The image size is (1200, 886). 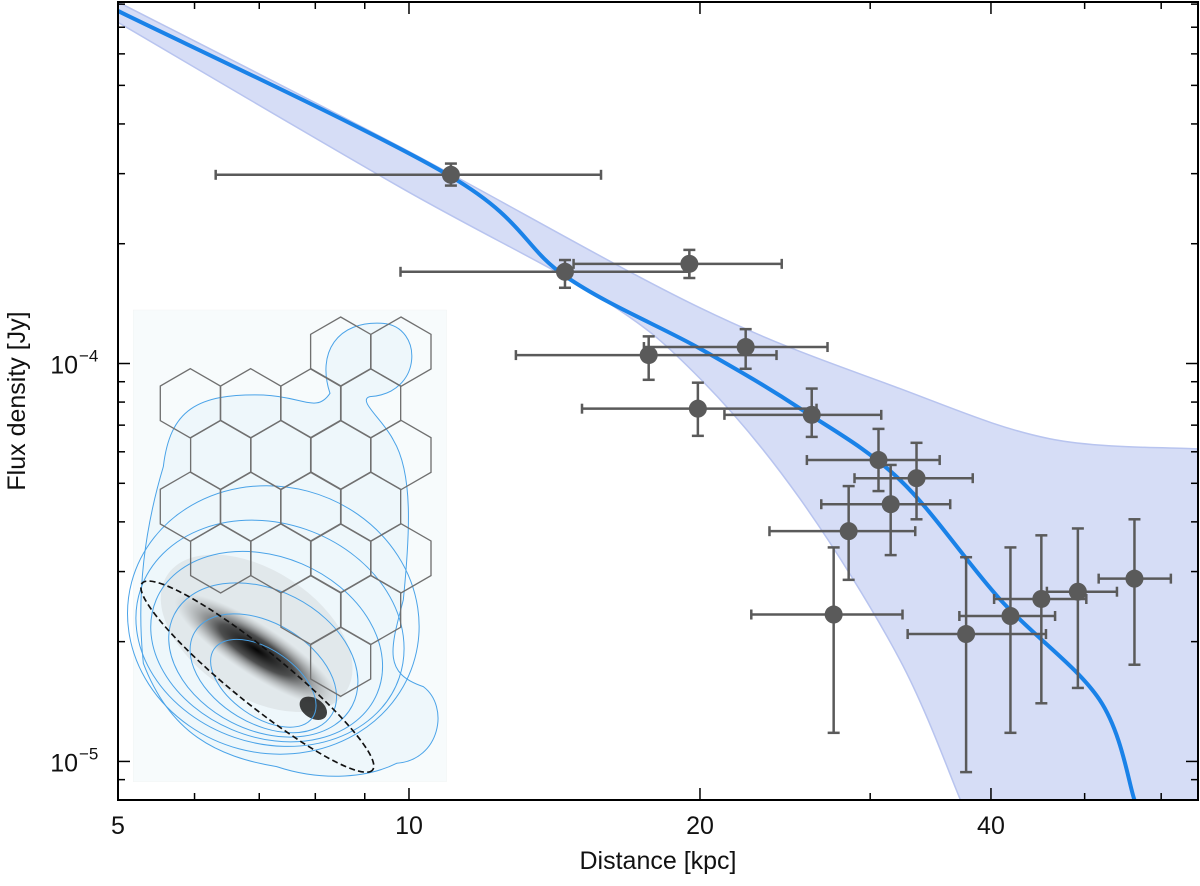 I want to click on x-tick-label: 40, so click(x=991, y=826).